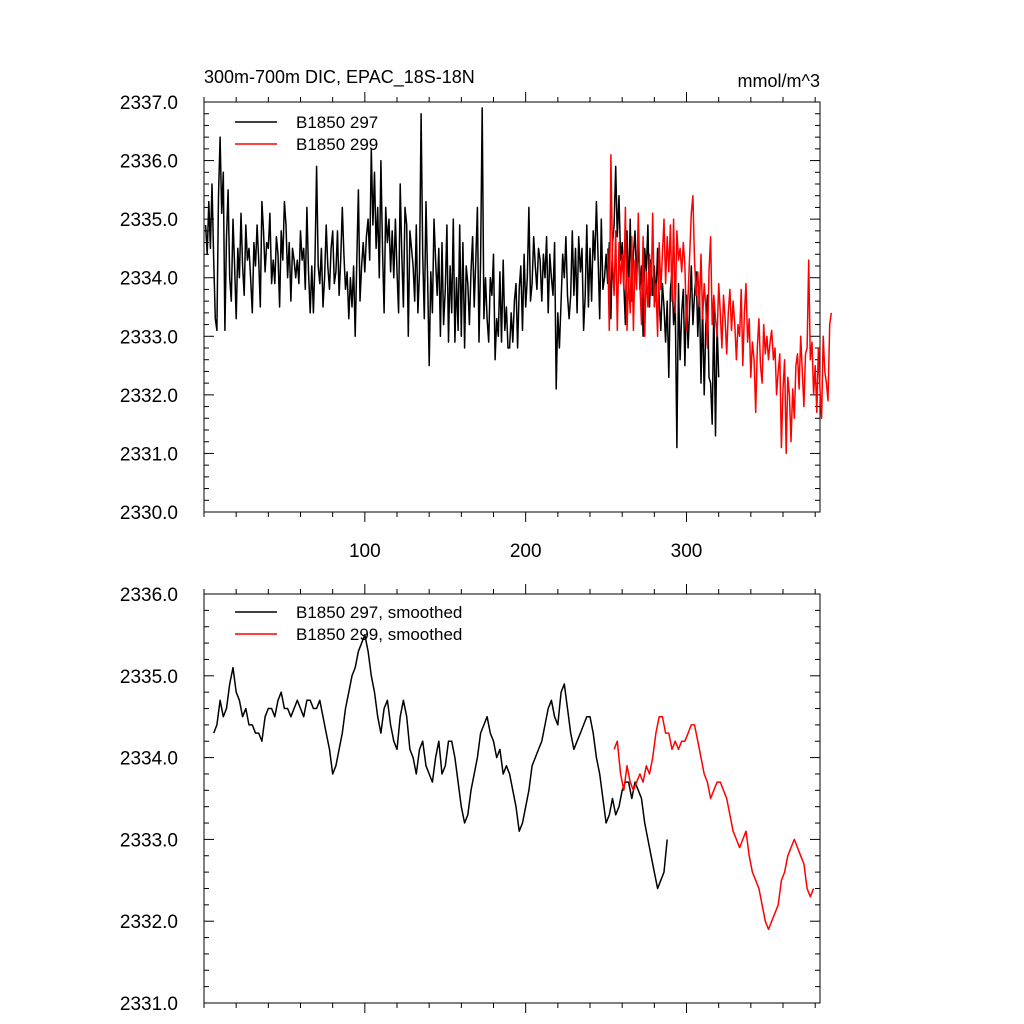  What do you see at coordinates (339, 77) in the screenshot?
I see `chart-title: 300m-700m DIC, EPAC_18S-18N` at bounding box center [339, 77].